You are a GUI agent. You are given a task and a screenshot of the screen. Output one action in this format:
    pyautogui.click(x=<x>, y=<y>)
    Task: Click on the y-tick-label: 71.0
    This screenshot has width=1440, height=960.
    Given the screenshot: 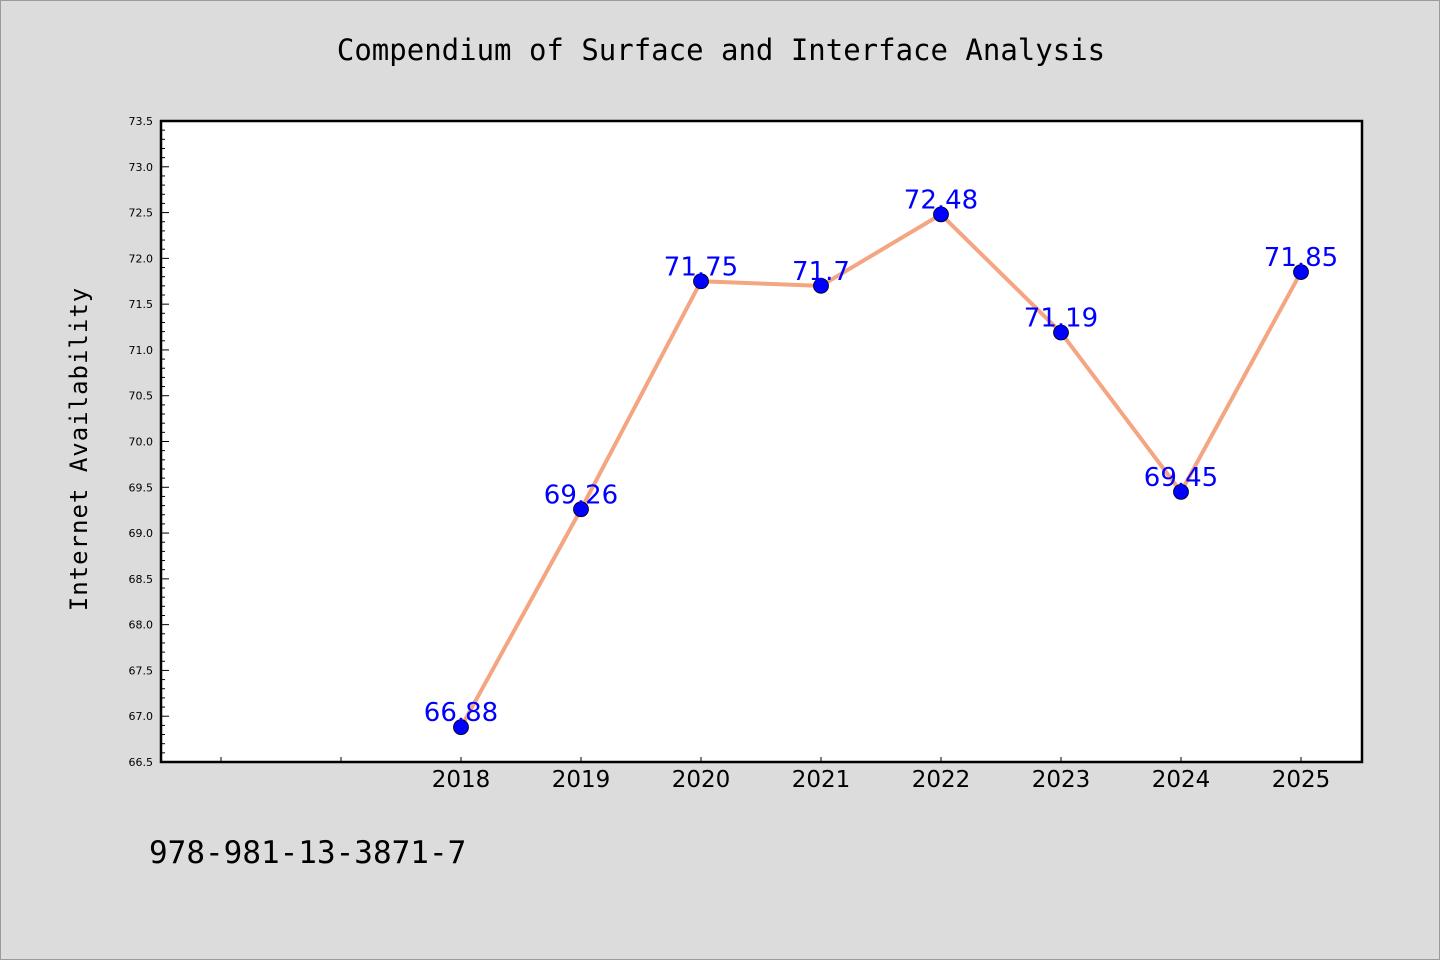 What is the action you would take?
    pyautogui.click(x=141, y=350)
    